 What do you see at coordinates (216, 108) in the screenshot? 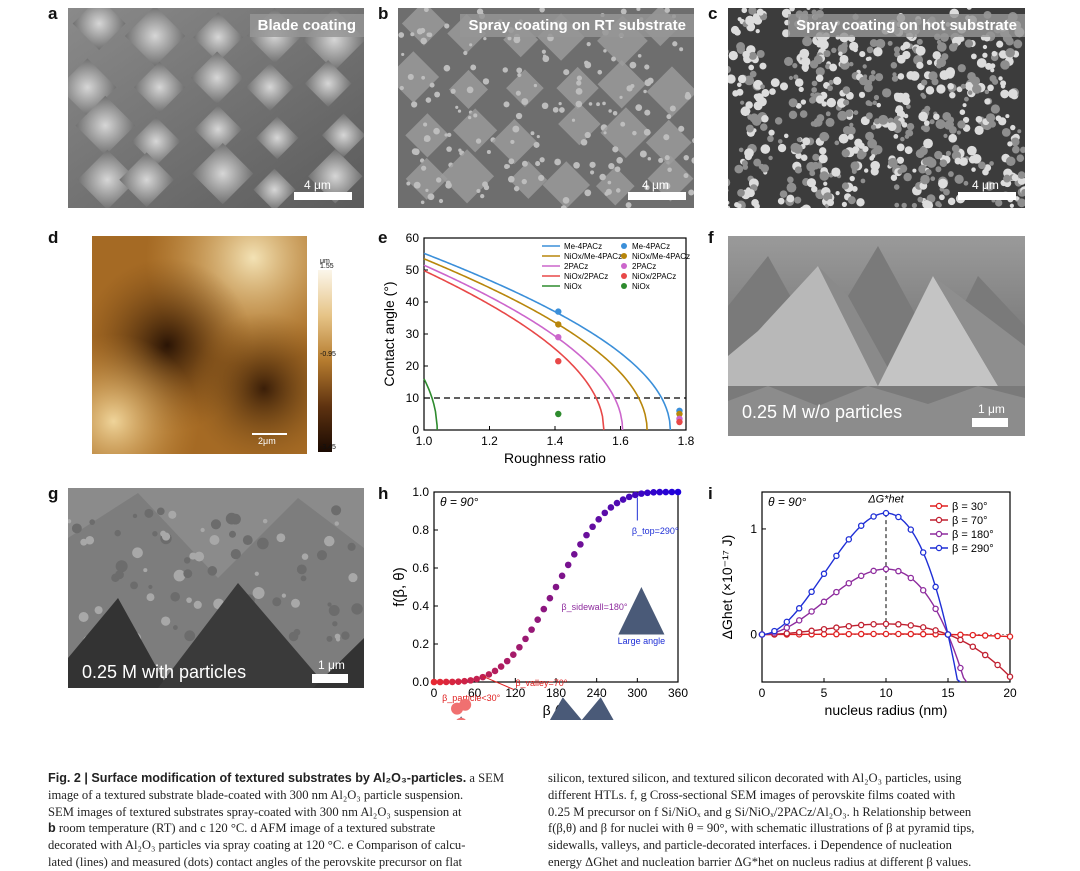
I see `sem-image-a: Blade coating 4 μm` at bounding box center [216, 108].